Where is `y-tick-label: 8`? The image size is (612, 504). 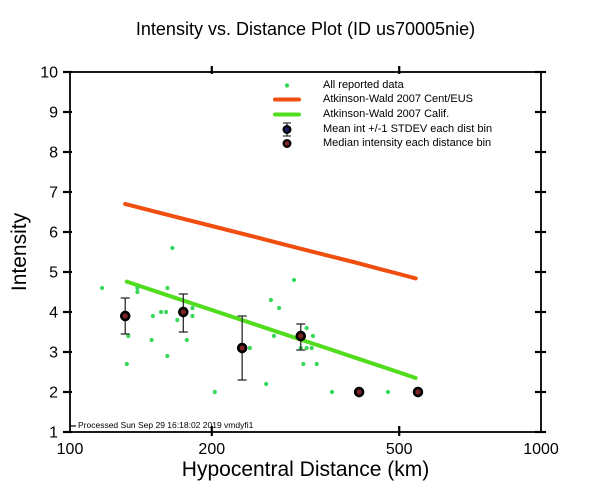
y-tick-label: 8 is located at coordinates (53, 153).